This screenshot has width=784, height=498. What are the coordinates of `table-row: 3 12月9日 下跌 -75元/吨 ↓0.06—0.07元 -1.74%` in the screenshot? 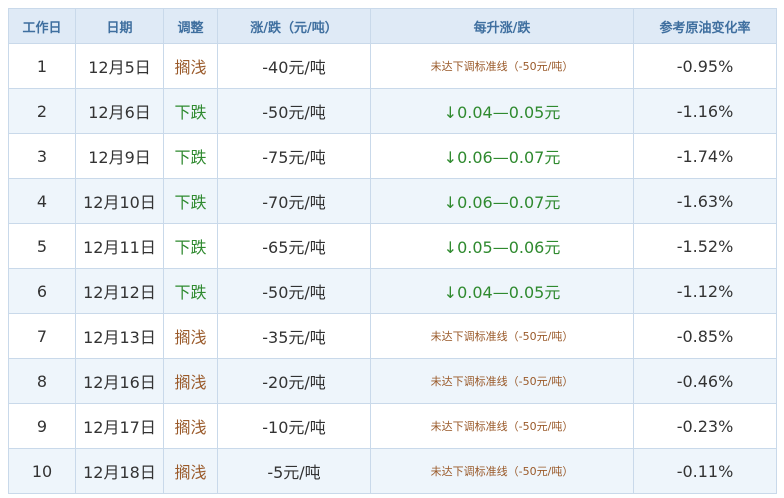 It's located at (392, 156).